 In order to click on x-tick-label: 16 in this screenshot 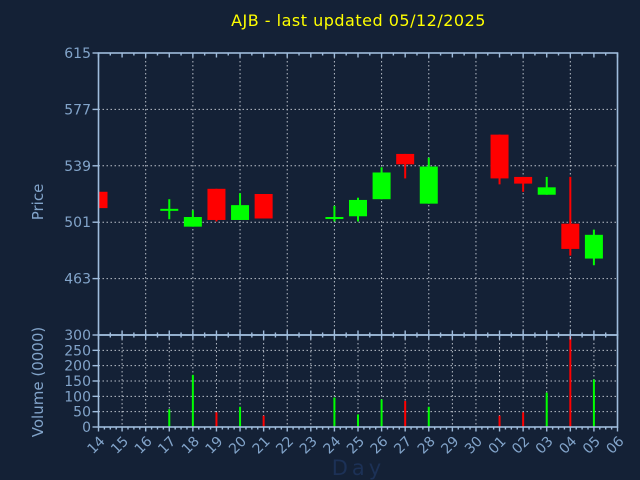, I will do `click(144, 445)`.